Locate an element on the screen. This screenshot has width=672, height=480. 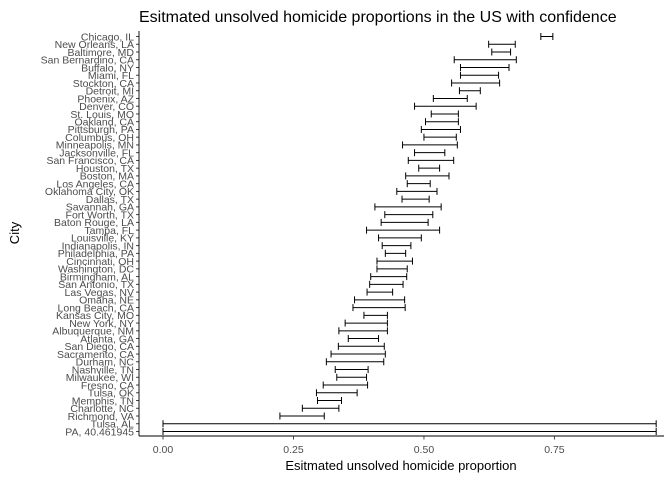
y-tick-label: Las Vegas, NV is located at coordinates (99, 293).